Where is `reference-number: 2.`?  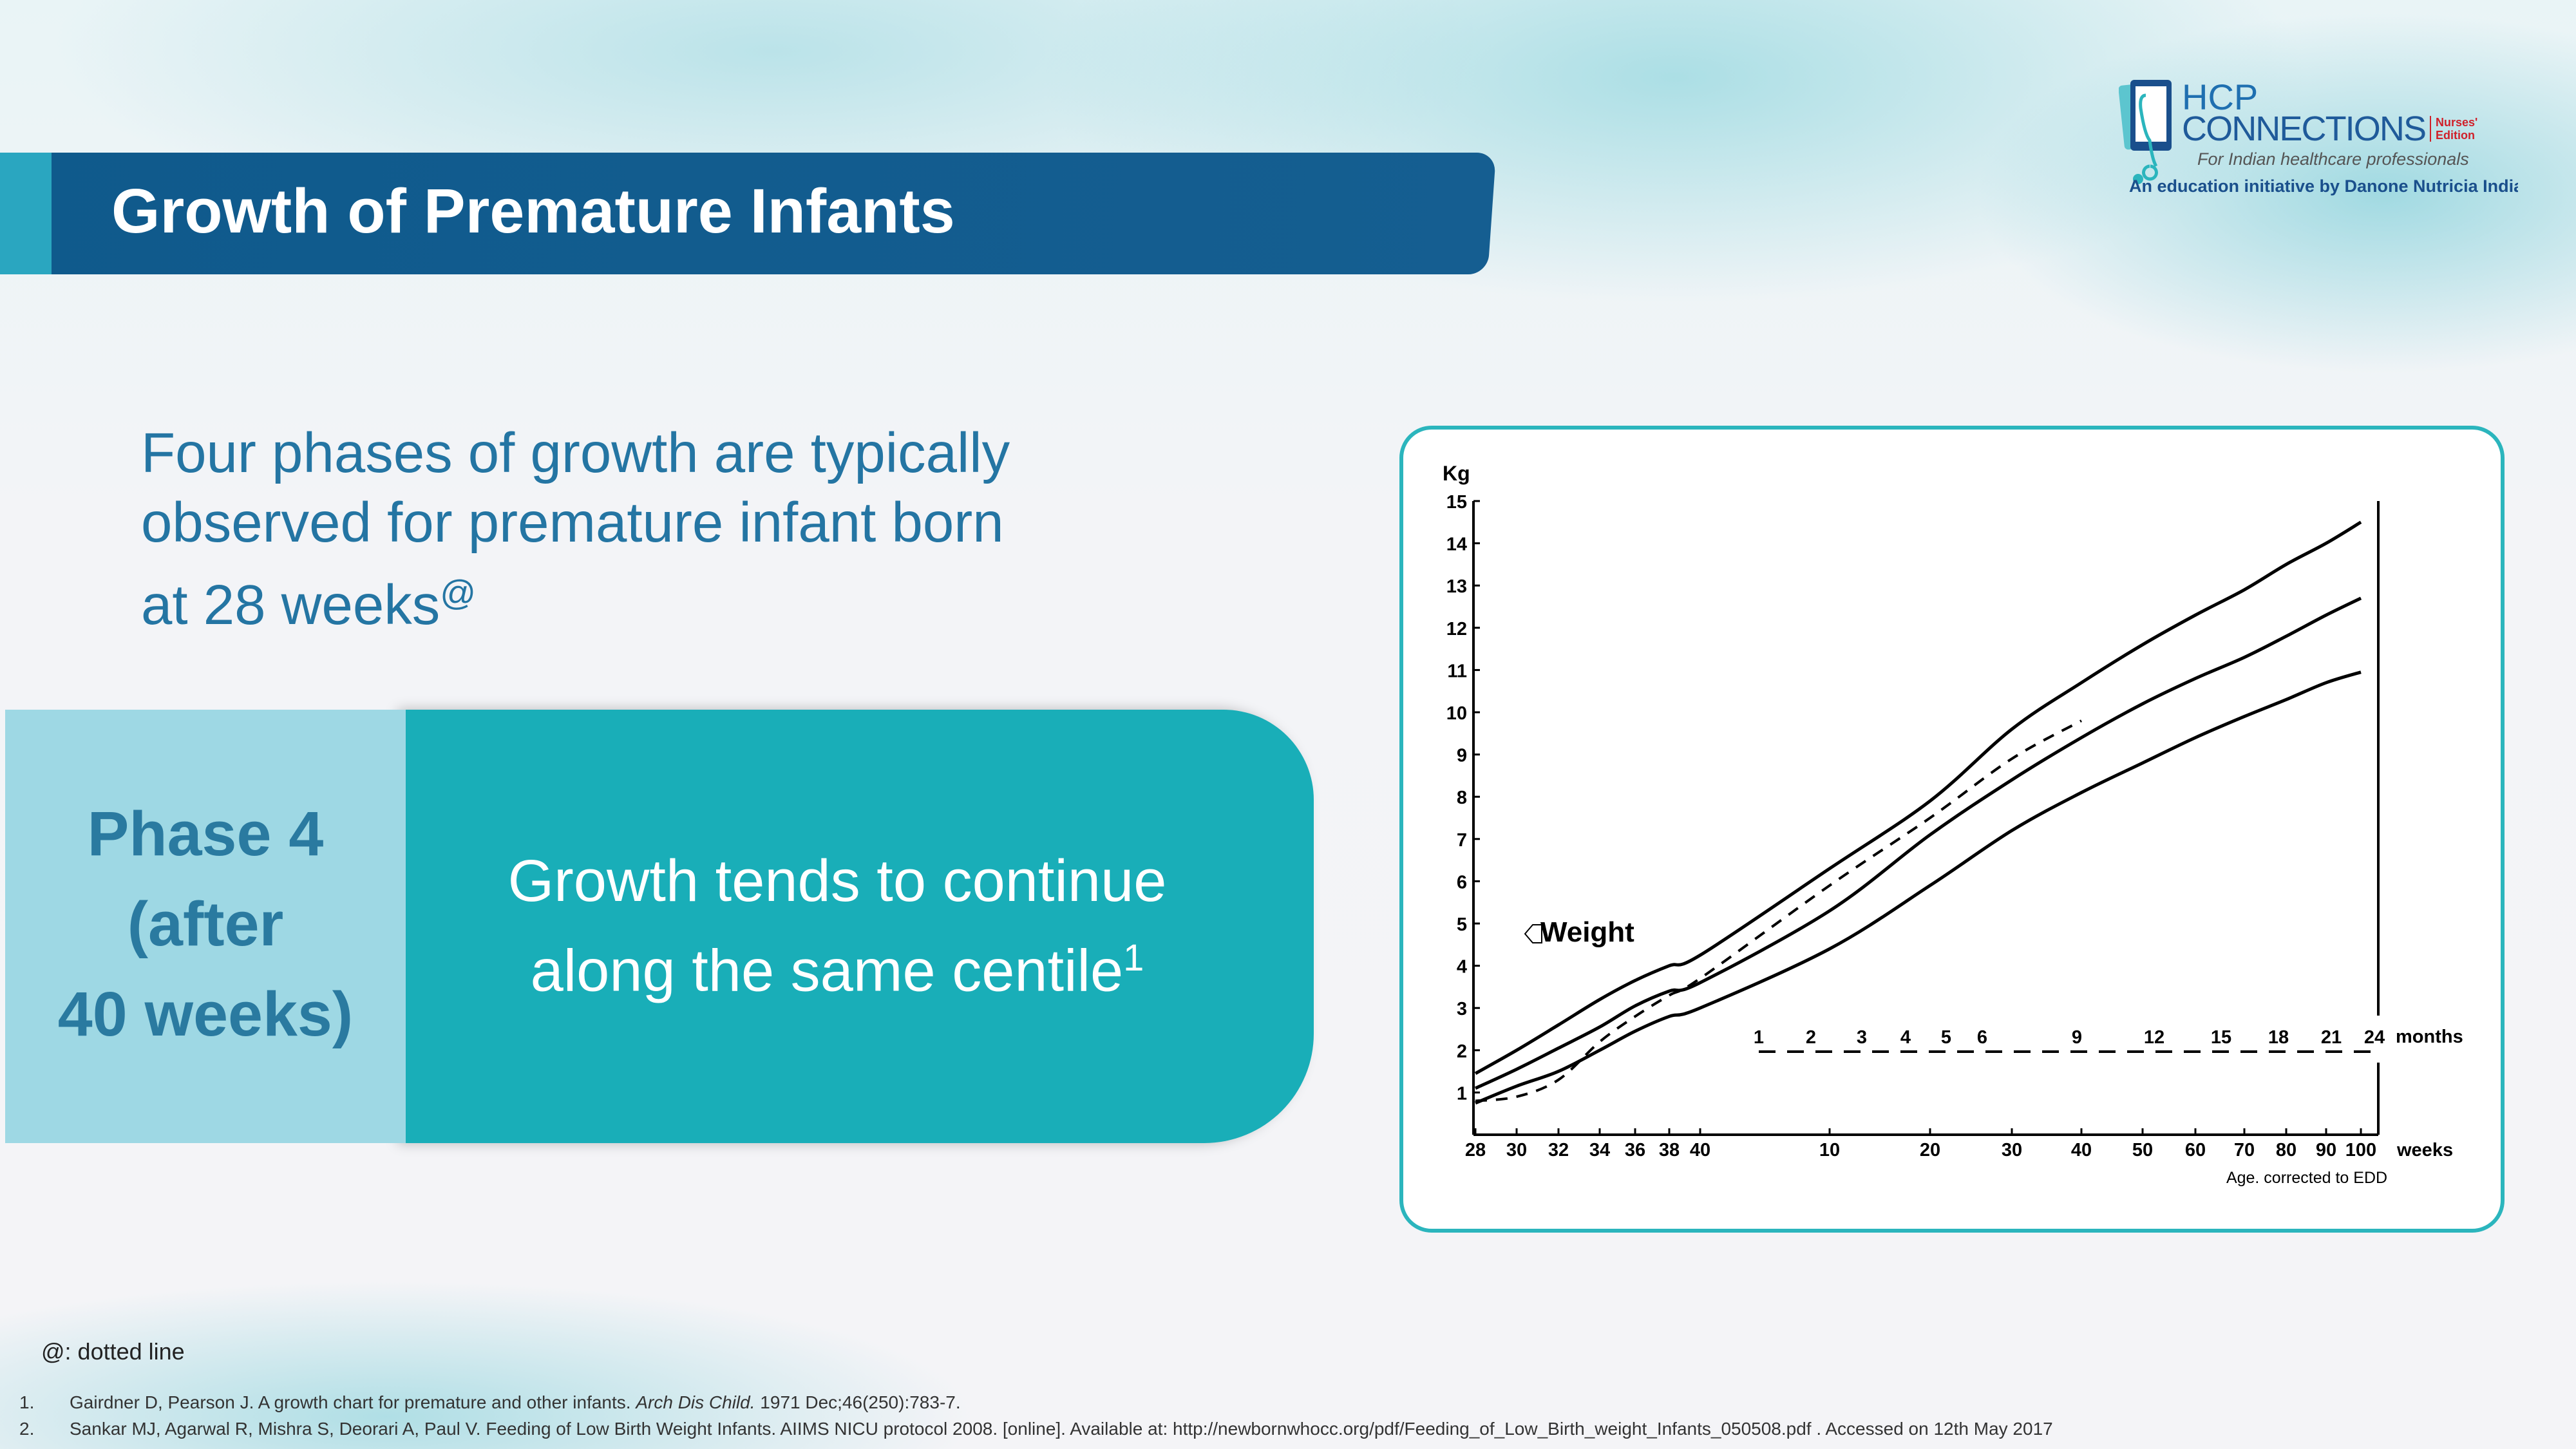 reference-number: 2. is located at coordinates (27, 1429).